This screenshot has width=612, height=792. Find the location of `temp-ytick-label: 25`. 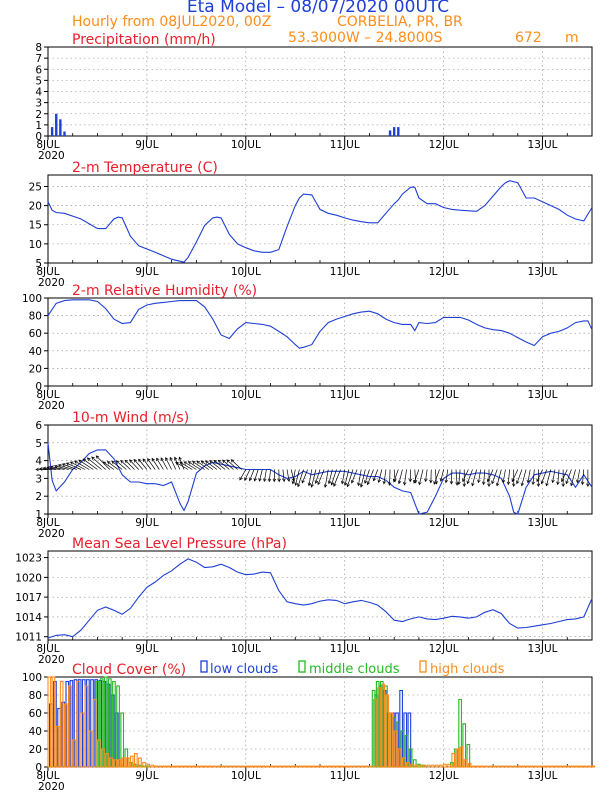

temp-ytick-label: 25 is located at coordinates (35, 187).